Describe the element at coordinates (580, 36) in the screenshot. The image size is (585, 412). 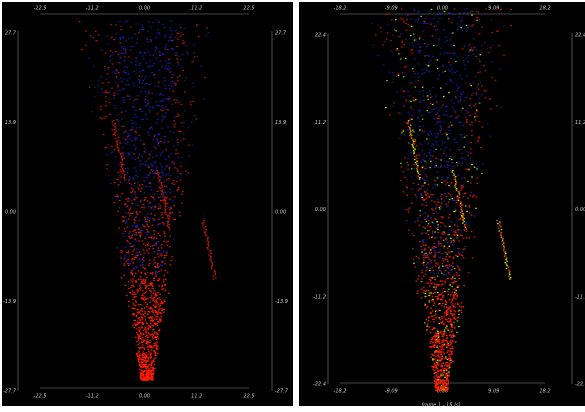
I see `y-tick-label: 22.4` at that location.